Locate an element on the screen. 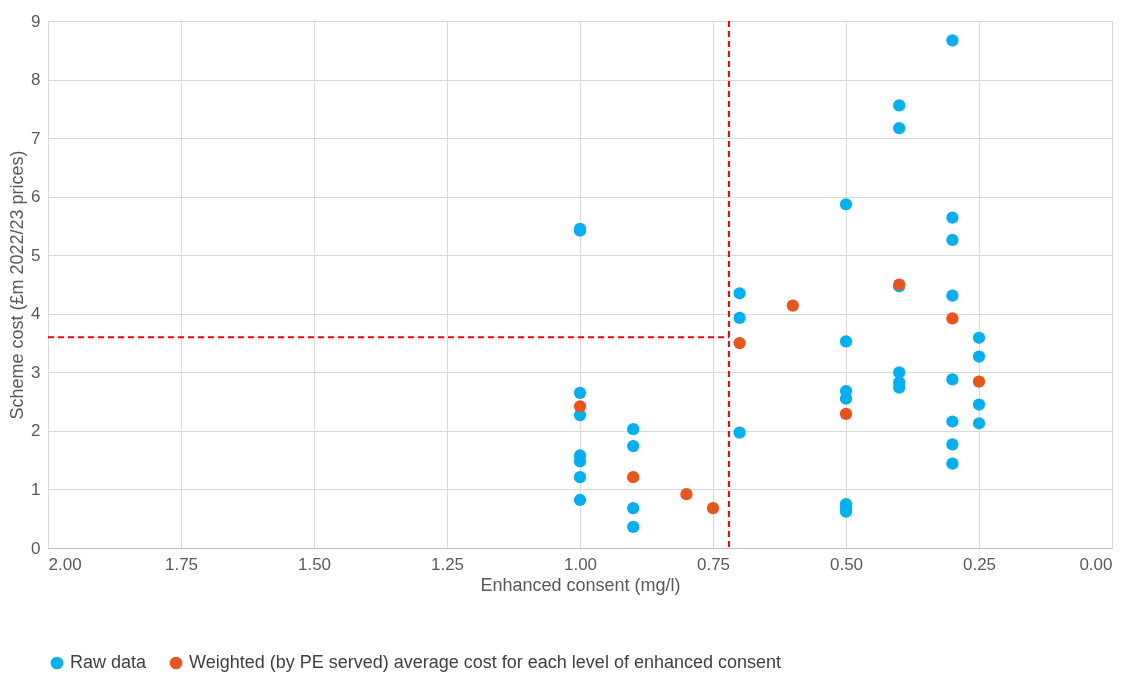  x-tick-label: 1.00 is located at coordinates (580, 564).